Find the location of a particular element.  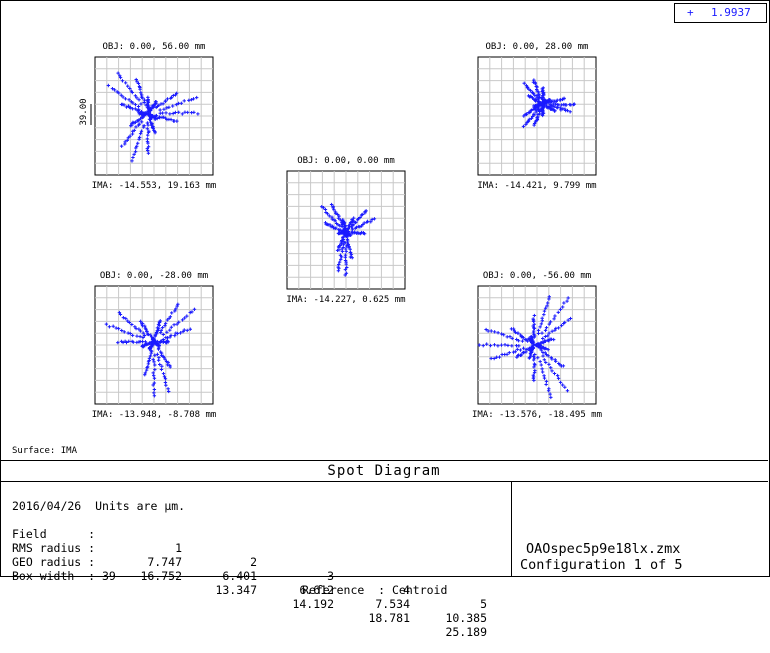

geo-value: 14.192 is located at coordinates (313, 604).